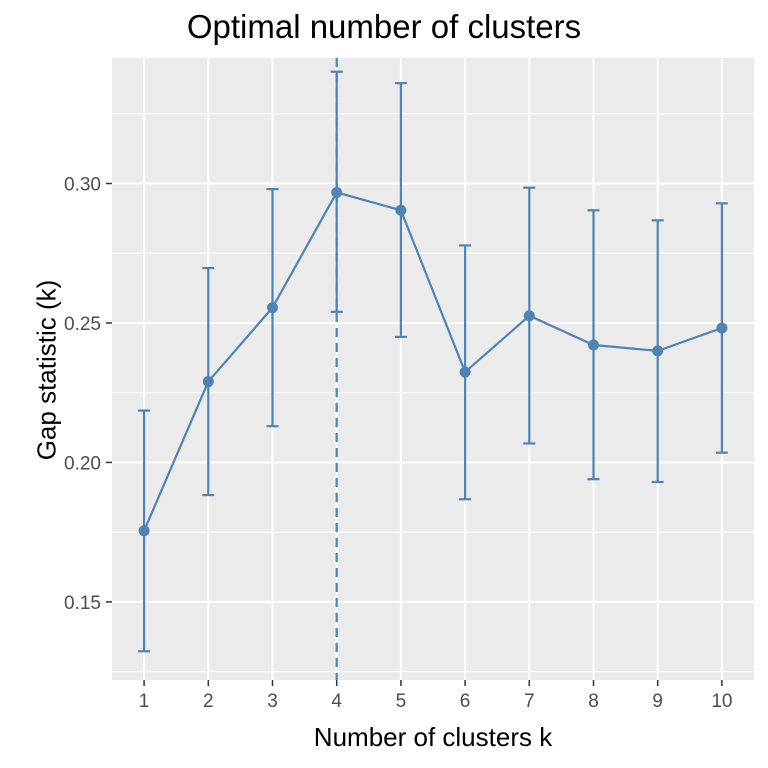  Describe the element at coordinates (82, 185) in the screenshot. I see `y-tick-label: 0.30` at that location.